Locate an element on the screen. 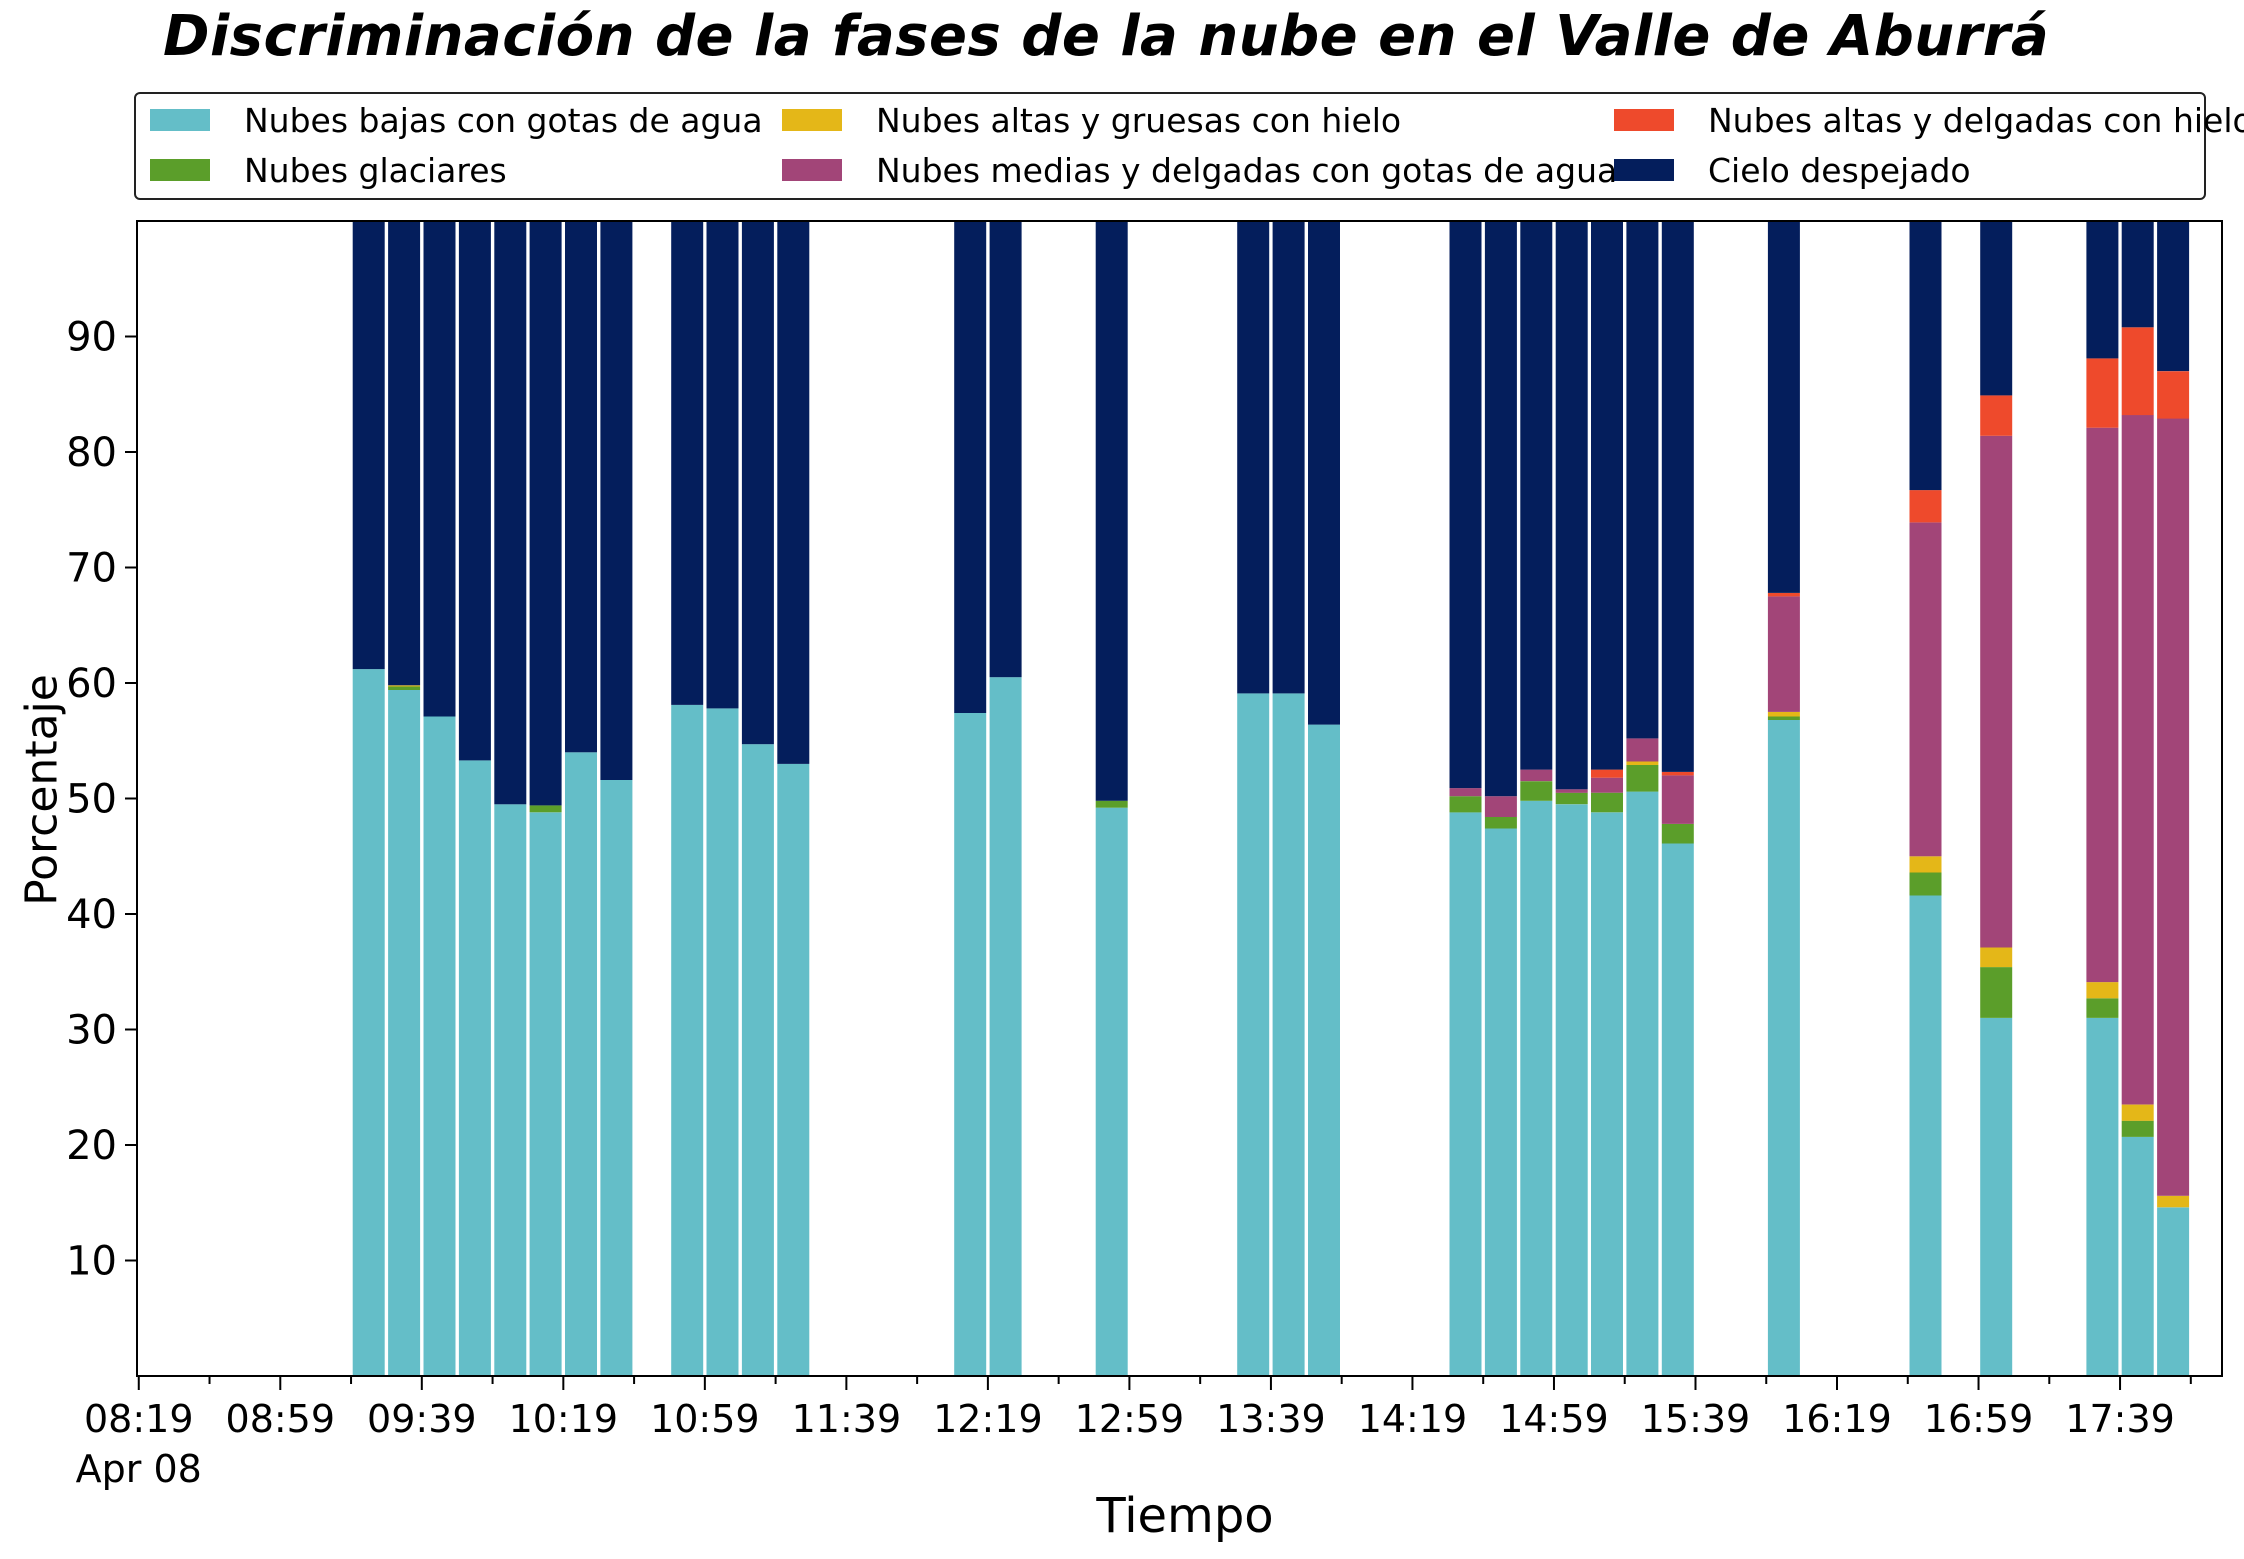 This screenshot has height=1559, width=2244. x-tick-label: 16:59 is located at coordinates (1979, 1419).